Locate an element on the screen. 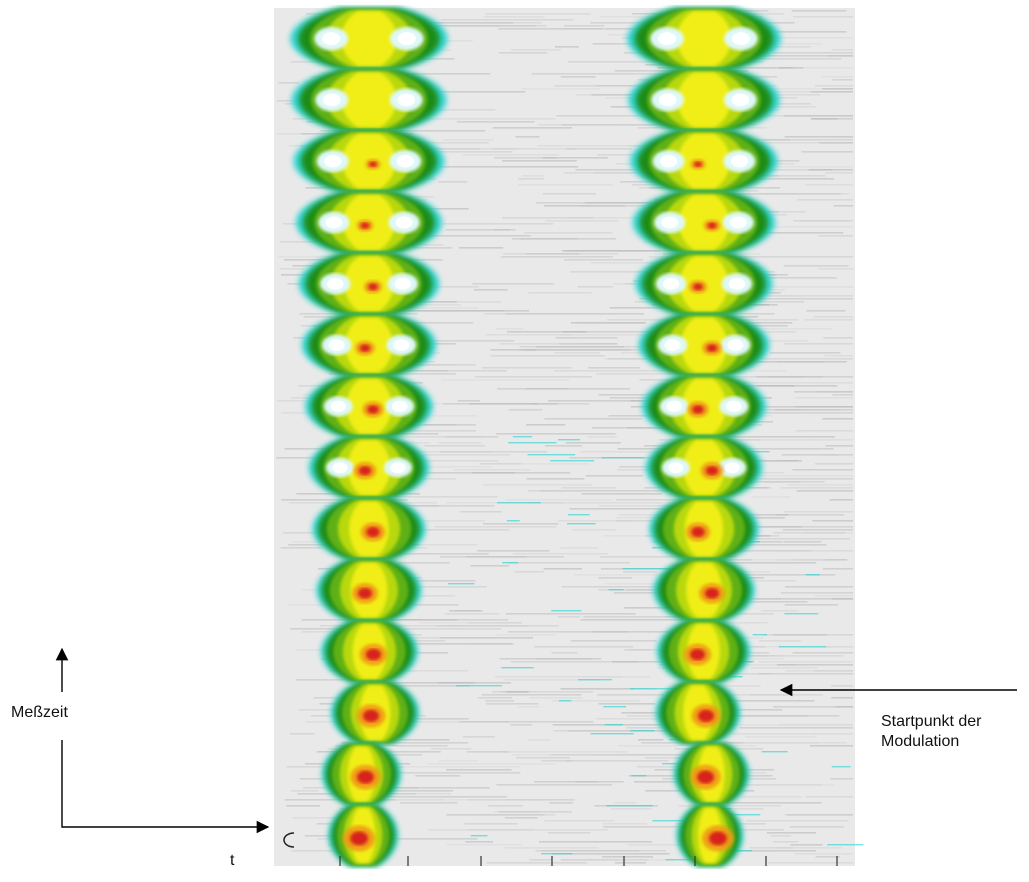 The width and height of the screenshot is (1029, 882). measure-time-label: Meßzeit is located at coordinates (39, 712).